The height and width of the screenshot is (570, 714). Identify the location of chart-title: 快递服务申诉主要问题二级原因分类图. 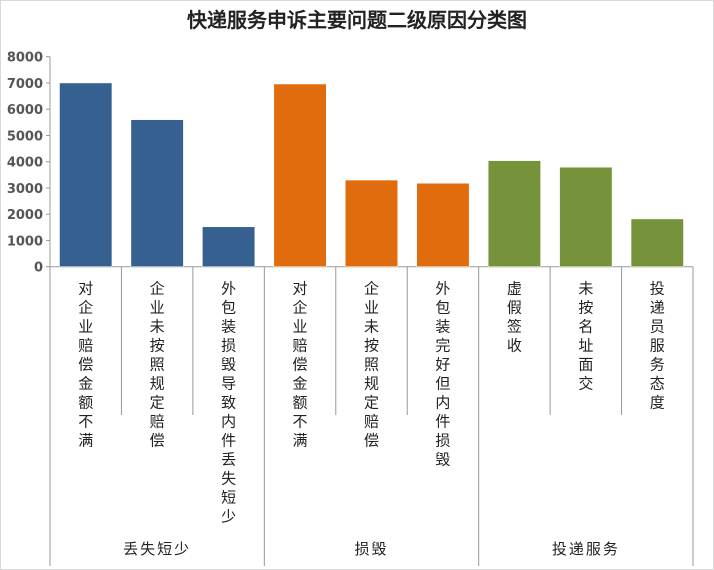
(357, 20).